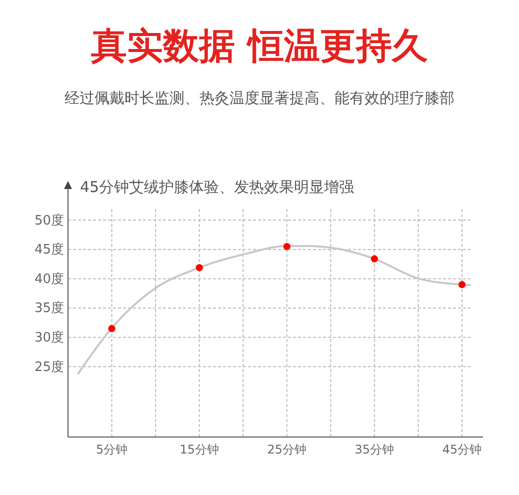  I want to click on y-tick-label: 45度, so click(49, 250).